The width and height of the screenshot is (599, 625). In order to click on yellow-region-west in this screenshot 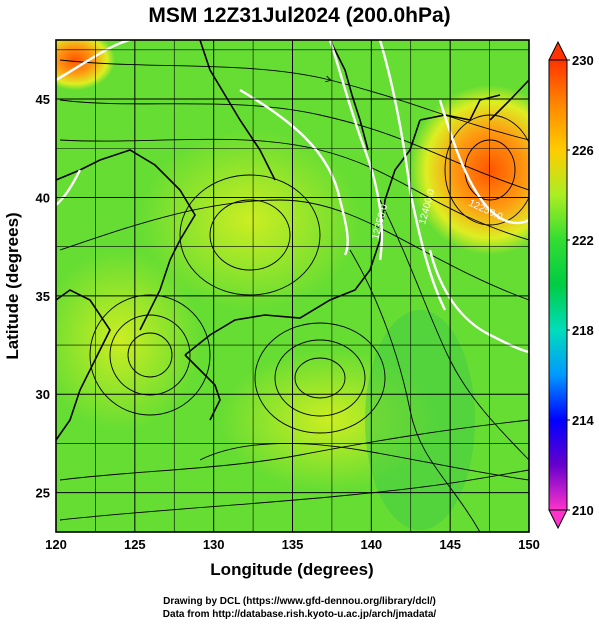, I will do `click(128, 340)`.